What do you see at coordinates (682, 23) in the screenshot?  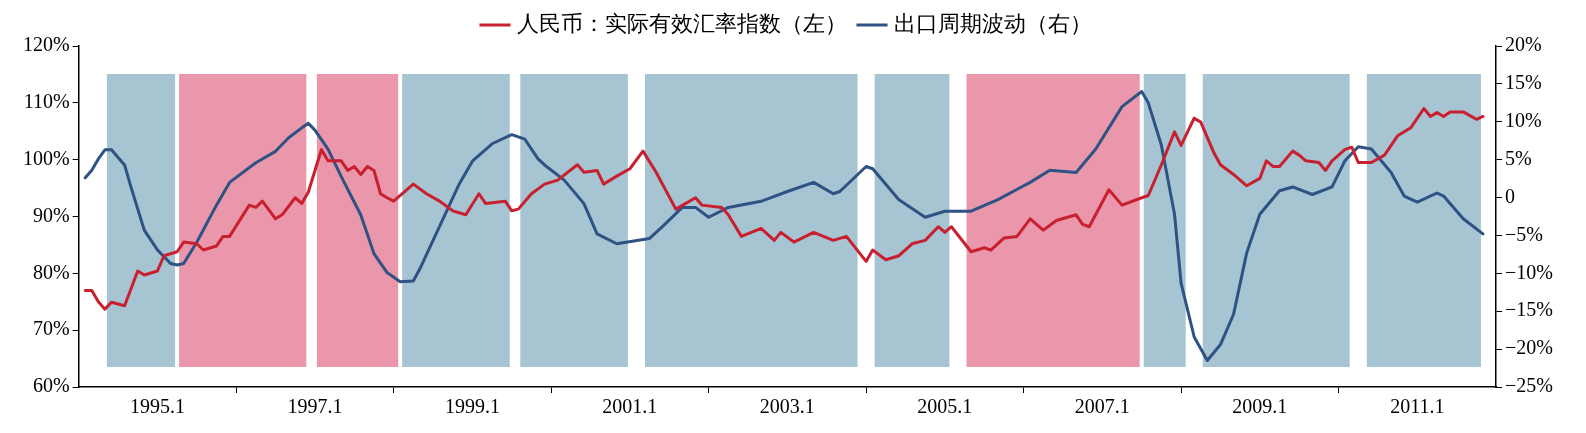 I see `legend-label: 人民币：实际有效汇率指数（左）` at bounding box center [682, 23].